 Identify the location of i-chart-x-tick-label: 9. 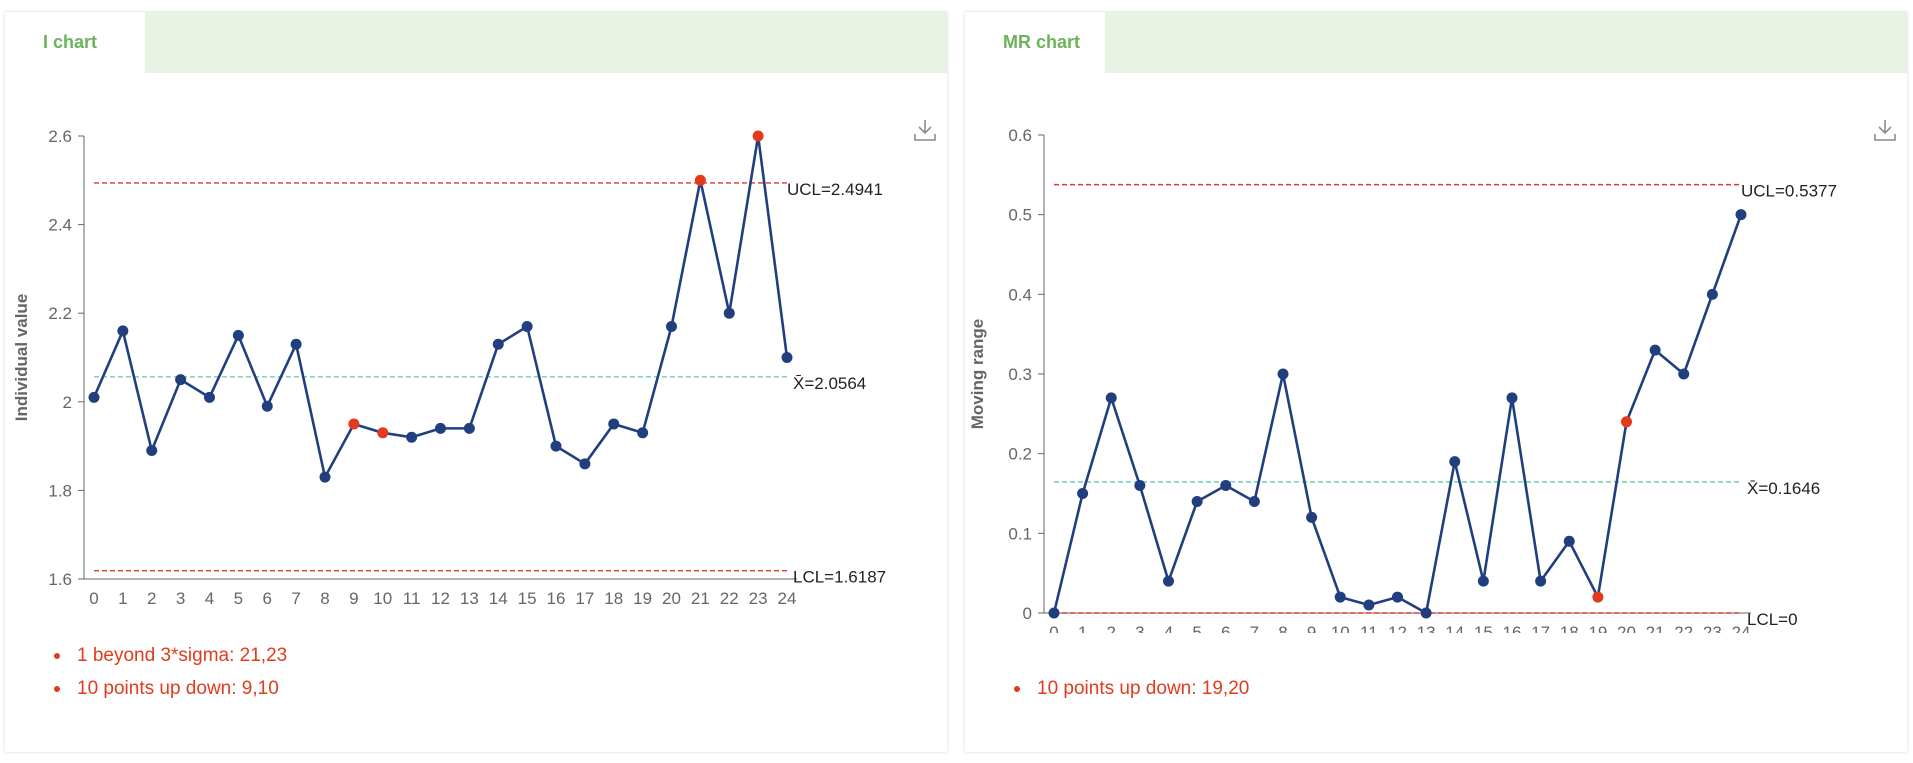
(353, 598).